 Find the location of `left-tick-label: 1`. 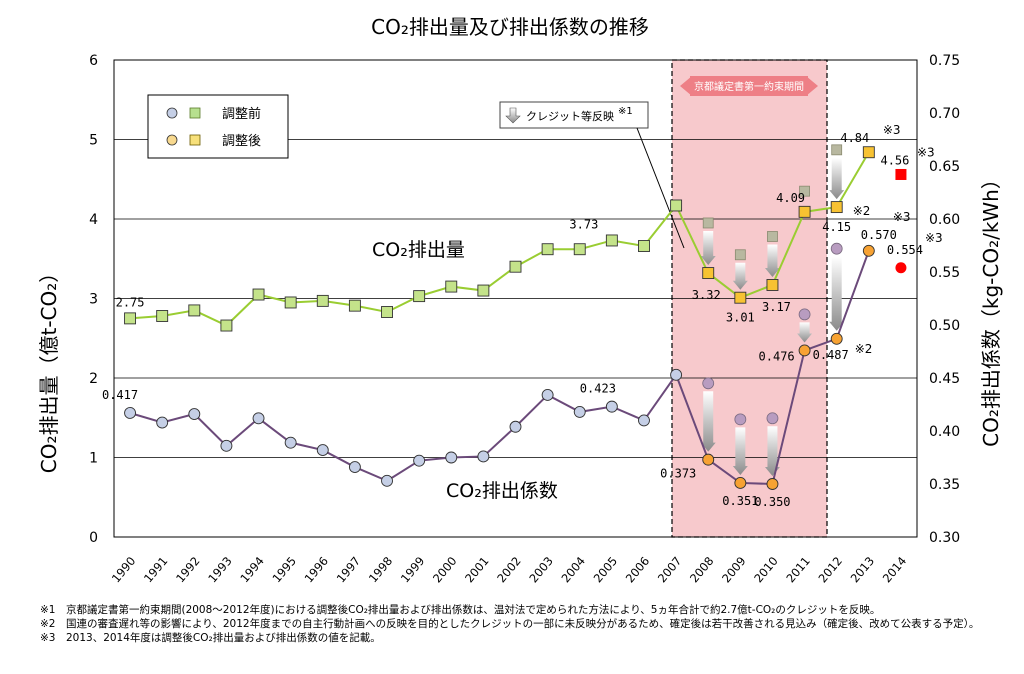

left-tick-label: 1 is located at coordinates (93, 459).